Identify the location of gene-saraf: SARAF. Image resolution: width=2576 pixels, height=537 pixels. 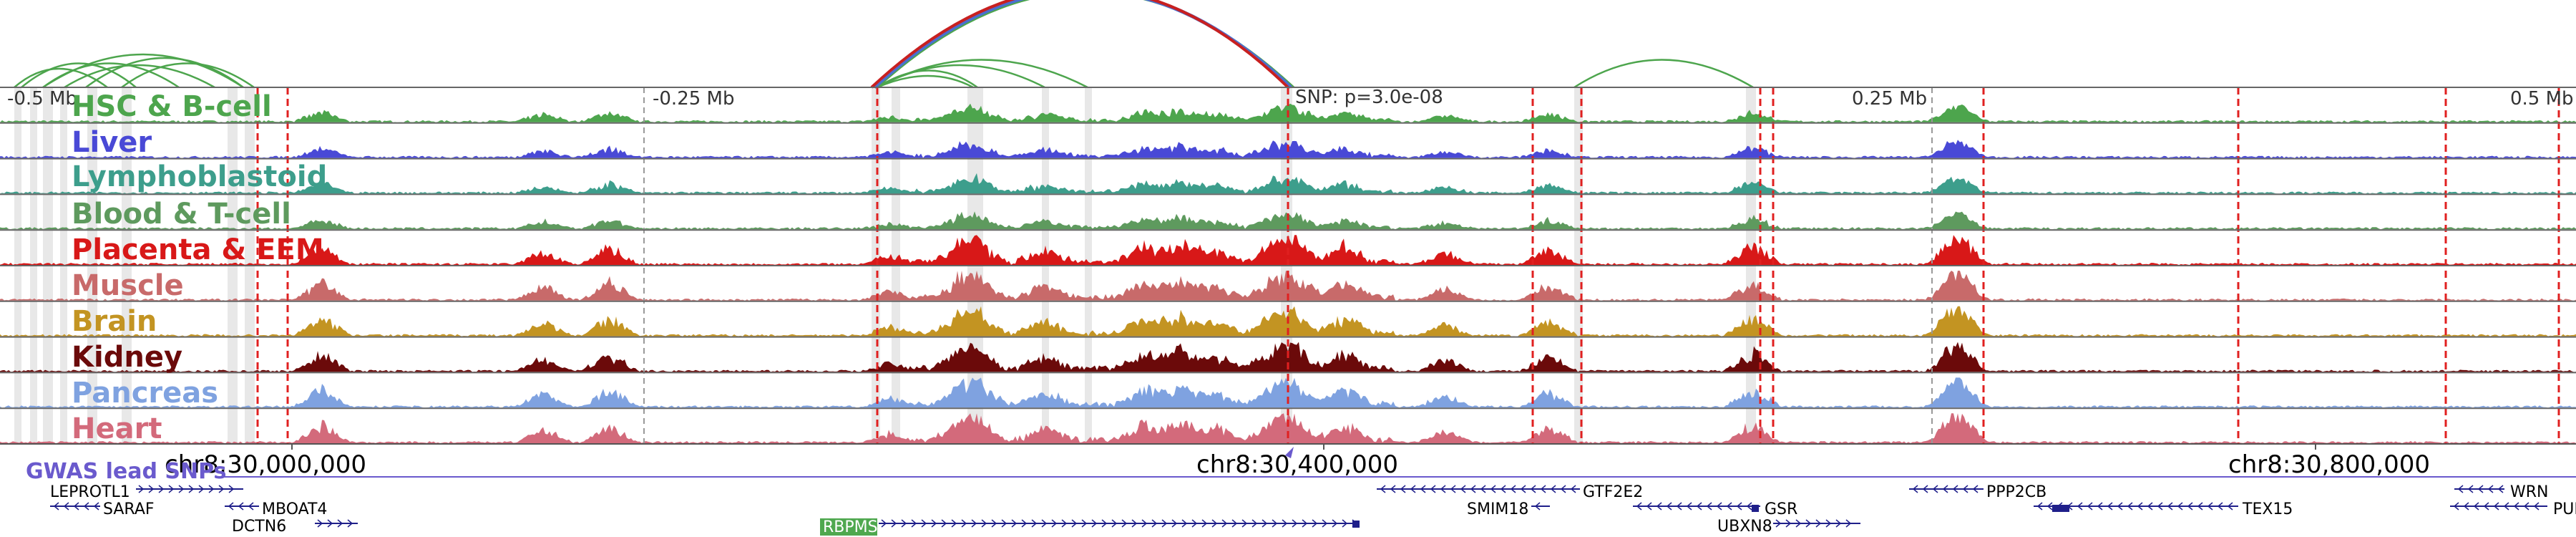
(129, 509).